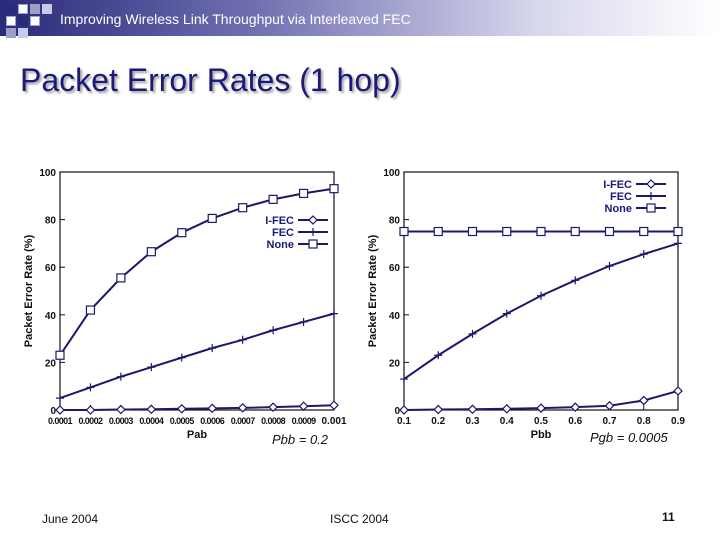  I want to click on right-caption: Pgb = 0.0005, so click(629, 437).